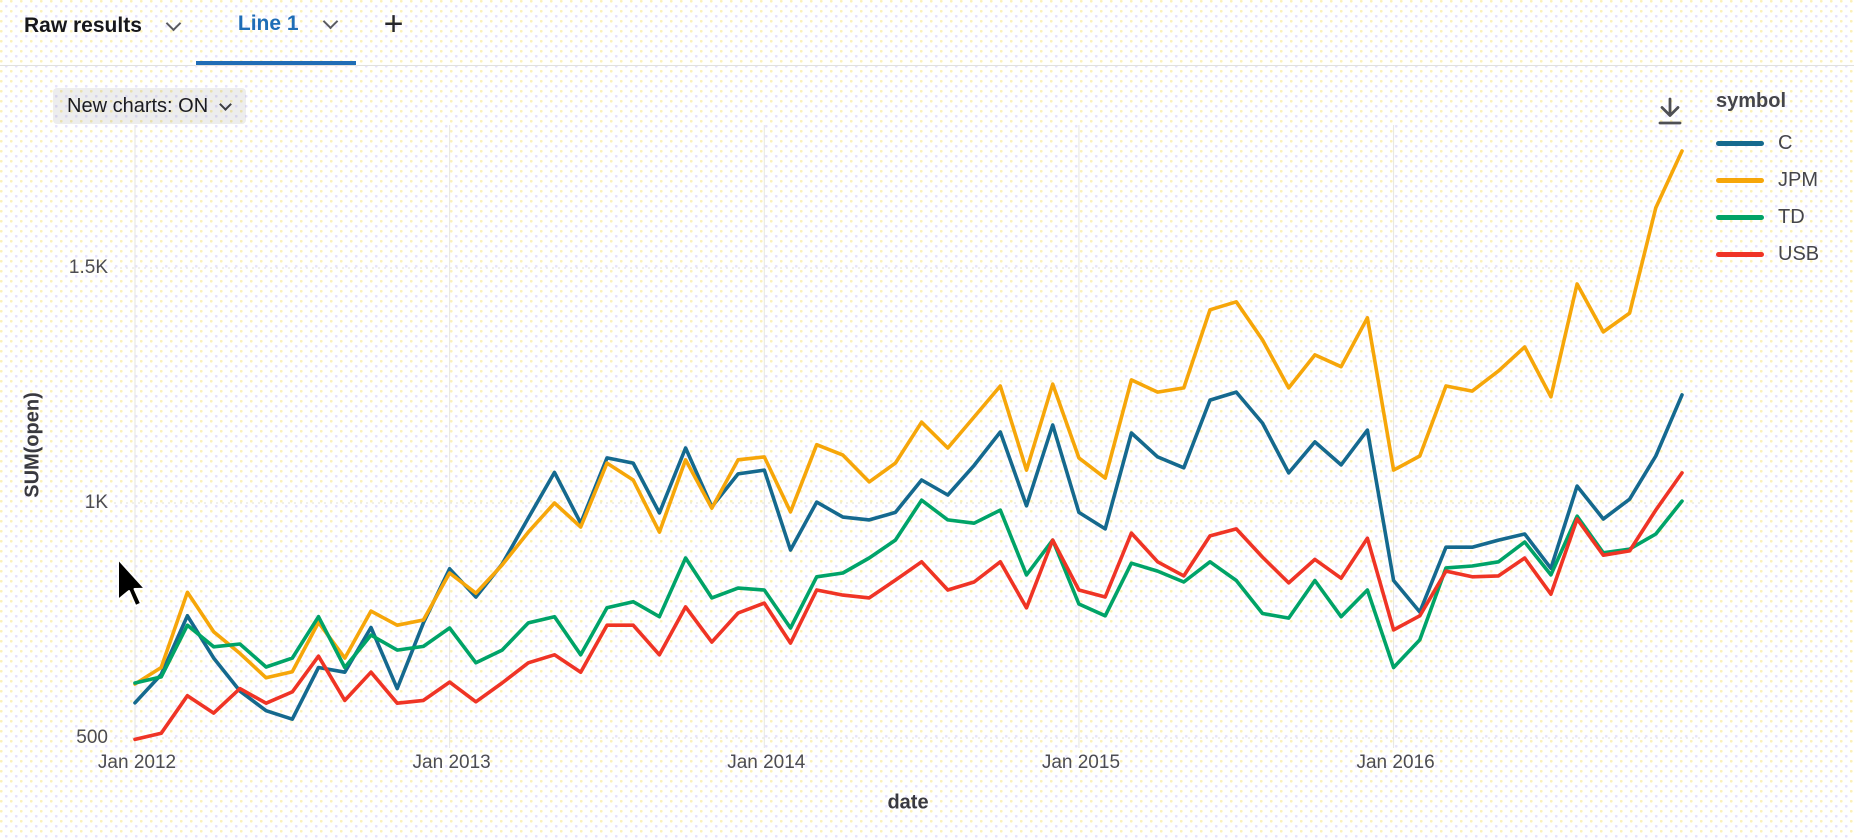  Describe the element at coordinates (1395, 762) in the screenshot. I see `x-tick-label: Jan 2016` at that location.